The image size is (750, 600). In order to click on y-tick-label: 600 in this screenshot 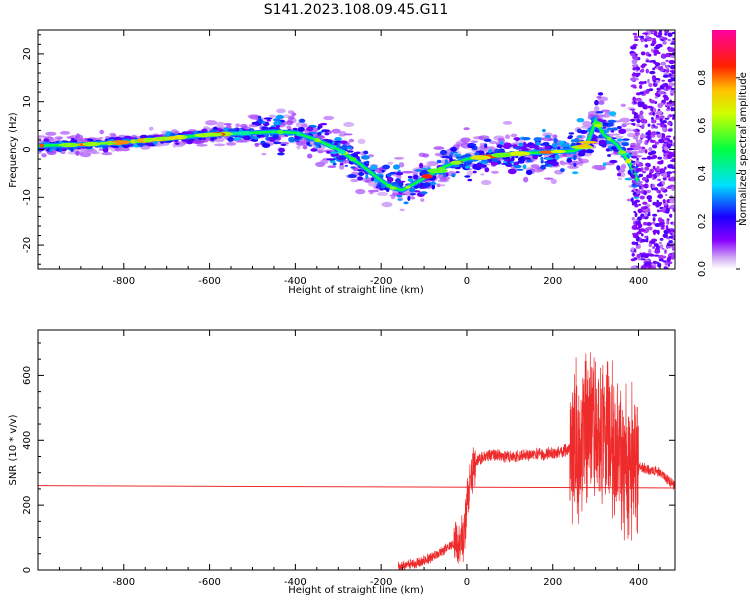, I will do `click(27, 375)`.